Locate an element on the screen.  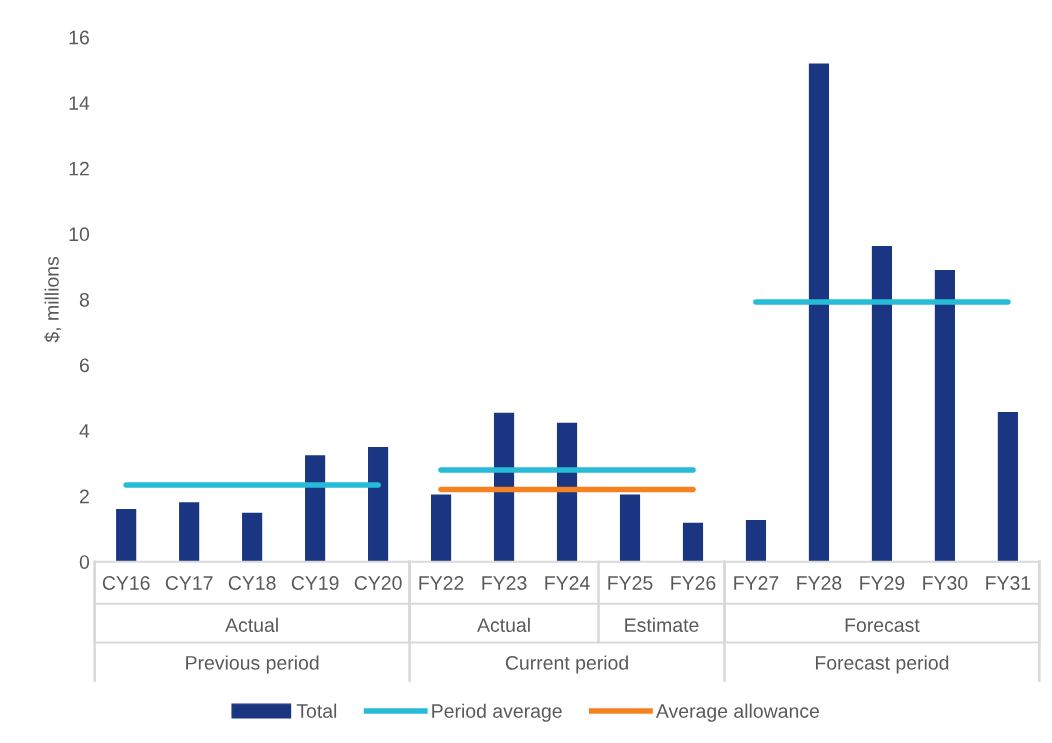
x-tick-label: FY25 is located at coordinates (630, 583).